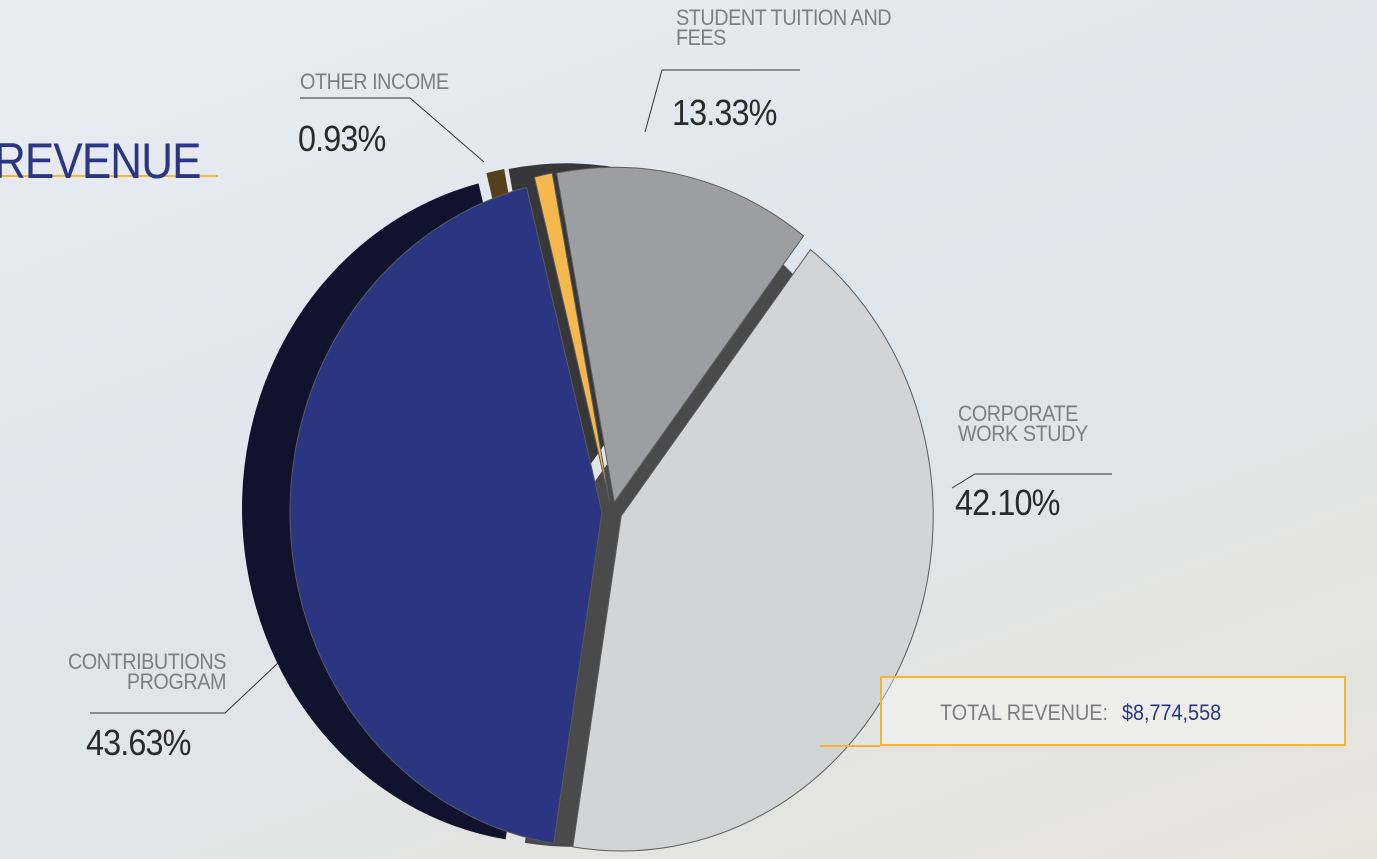  What do you see at coordinates (1172, 712) in the screenshot?
I see `total-value: $8,774,558` at bounding box center [1172, 712].